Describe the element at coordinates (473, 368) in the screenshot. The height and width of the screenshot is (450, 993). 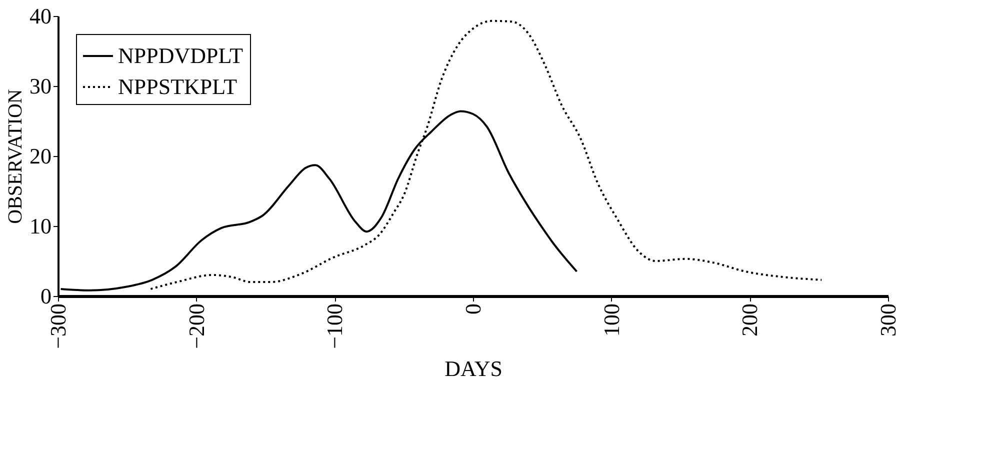
I see `x-axis-title: DAYS` at that location.